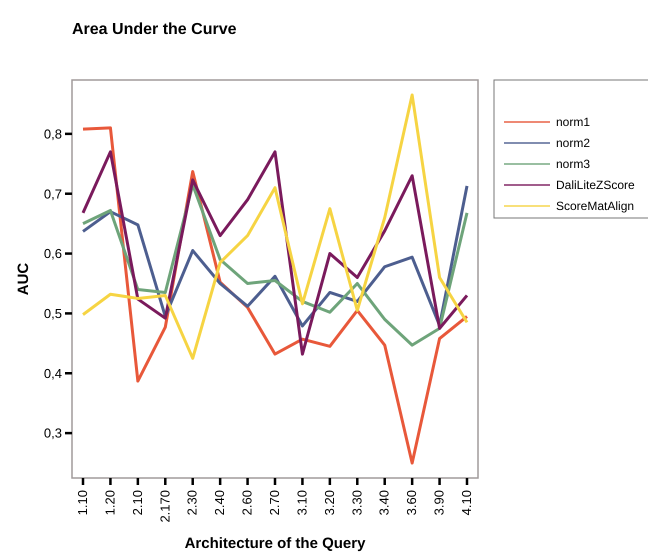 The image size is (648, 552). What do you see at coordinates (220, 503) in the screenshot?
I see `x-tick-label: 2.40` at bounding box center [220, 503].